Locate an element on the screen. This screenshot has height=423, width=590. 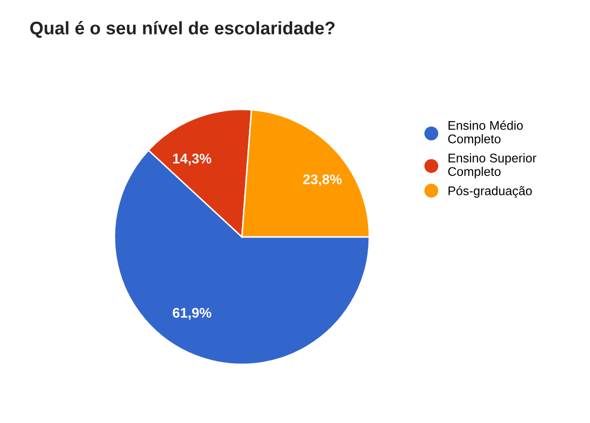
data-label: 61,9% is located at coordinates (192, 314).